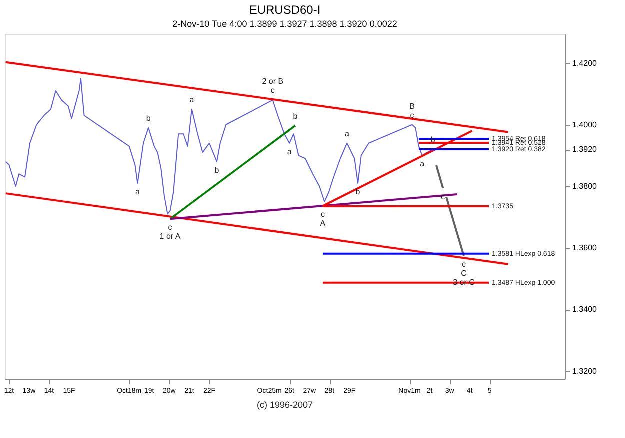 This screenshot has width=625, height=438. I want to click on annotation: 1 or A, so click(171, 237).